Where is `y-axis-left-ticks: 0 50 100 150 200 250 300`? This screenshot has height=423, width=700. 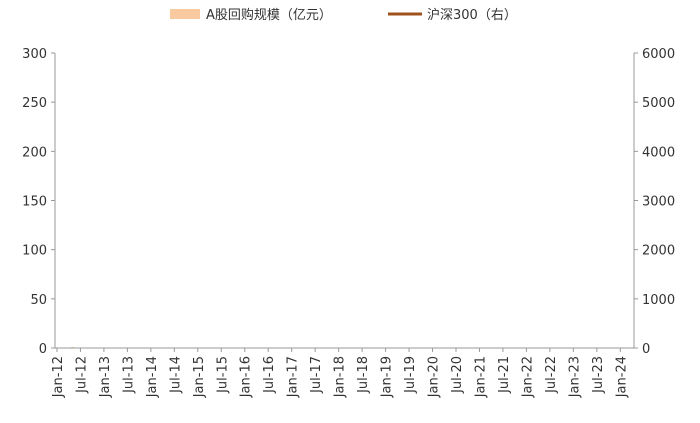 y-axis-left-ticks: 0 50 100 150 200 250 300 is located at coordinates (38, 202).